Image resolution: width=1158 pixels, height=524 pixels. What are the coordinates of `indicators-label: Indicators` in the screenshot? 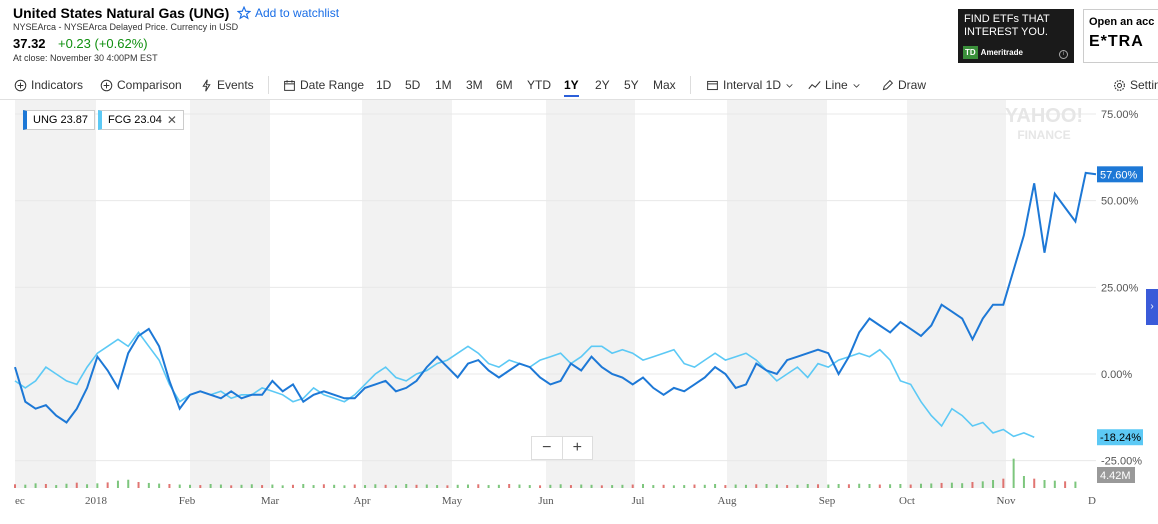 It's located at (57, 85).